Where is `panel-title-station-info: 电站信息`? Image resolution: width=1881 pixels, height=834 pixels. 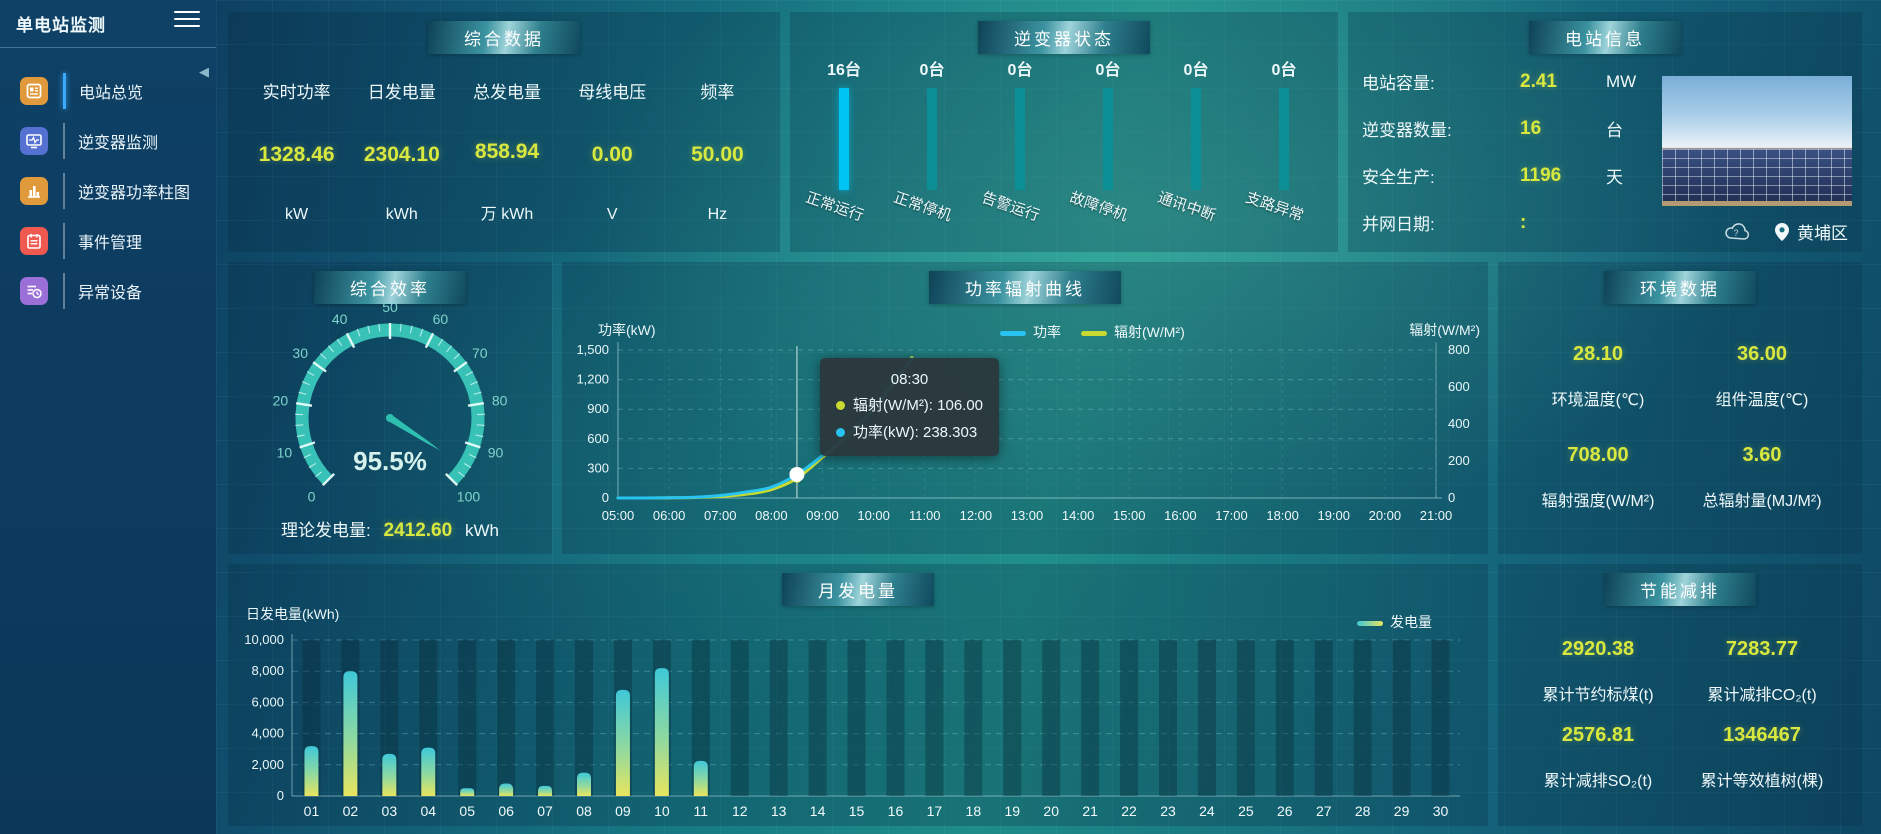
panel-title-station-info: 电站信息 is located at coordinates (1605, 37).